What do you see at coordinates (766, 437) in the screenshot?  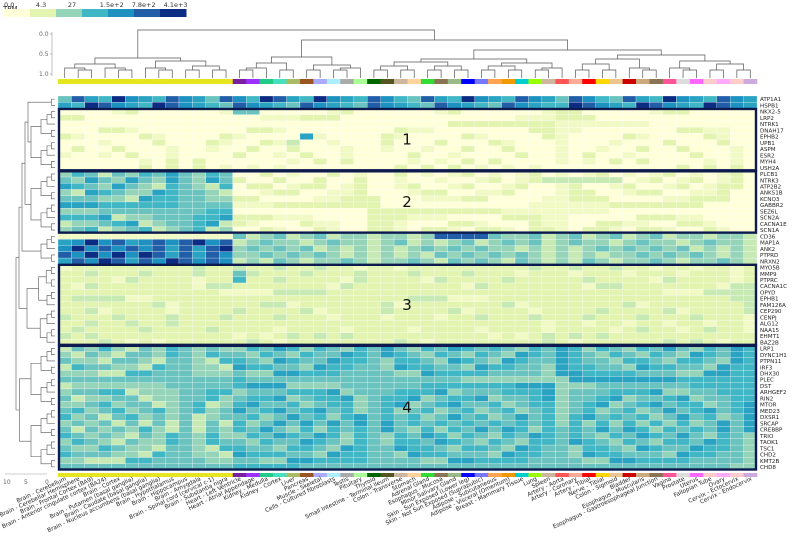 I see `gene-label: TRIO` at bounding box center [766, 437].